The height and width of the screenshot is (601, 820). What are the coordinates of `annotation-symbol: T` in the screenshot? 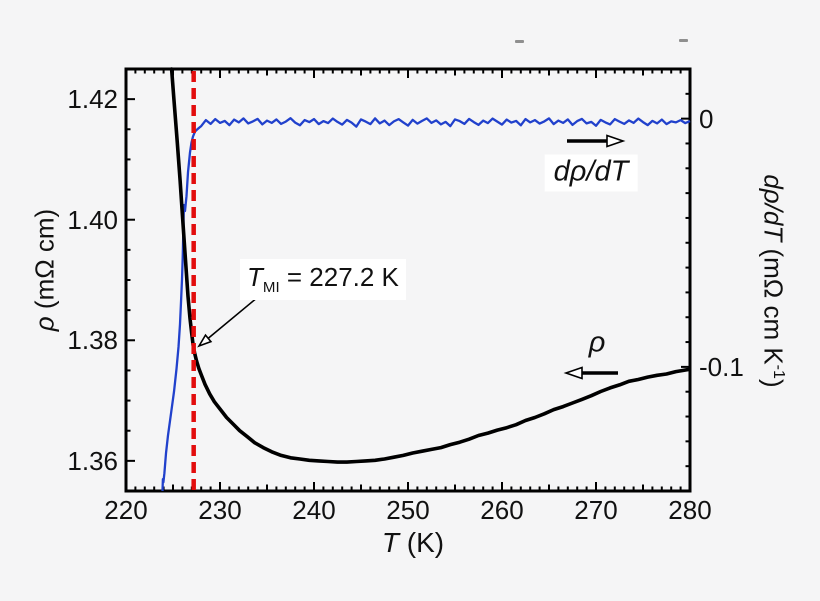 It's located at (255, 277).